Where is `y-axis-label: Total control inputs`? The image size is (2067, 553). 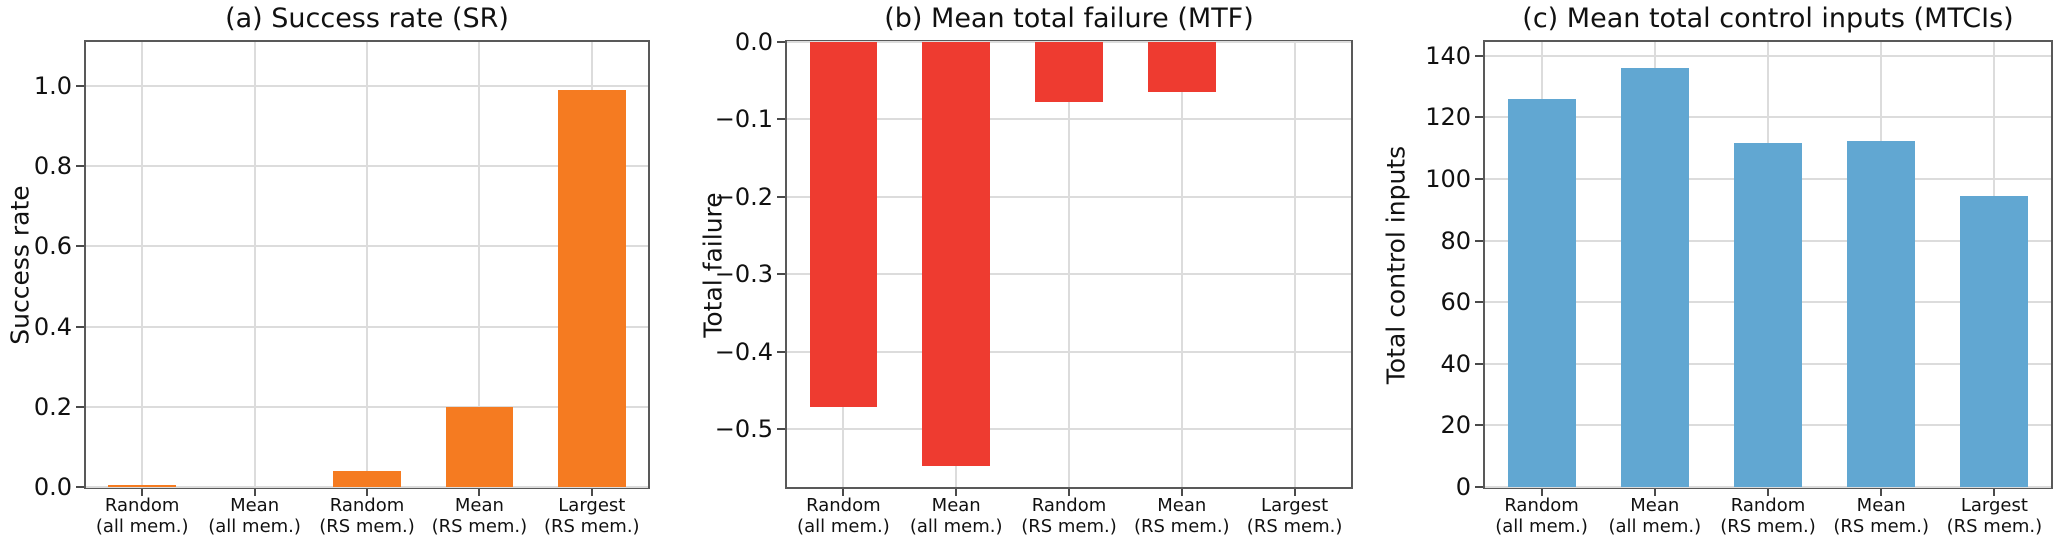
y-axis-label: Total control inputs is located at coordinates (1396, 264).